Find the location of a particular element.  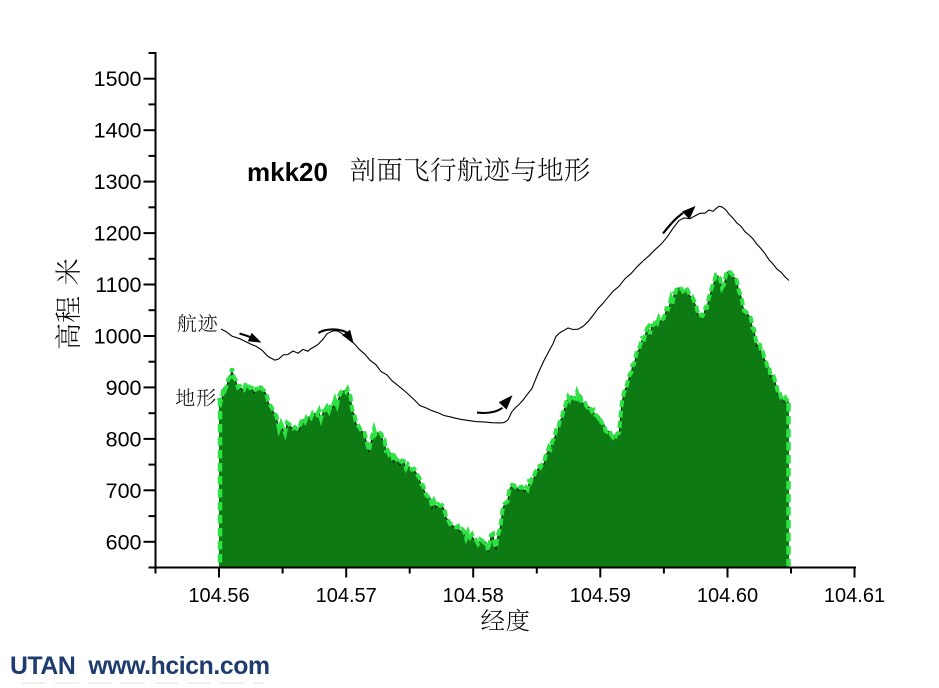

svg-text: 1200 is located at coordinates (118, 234).